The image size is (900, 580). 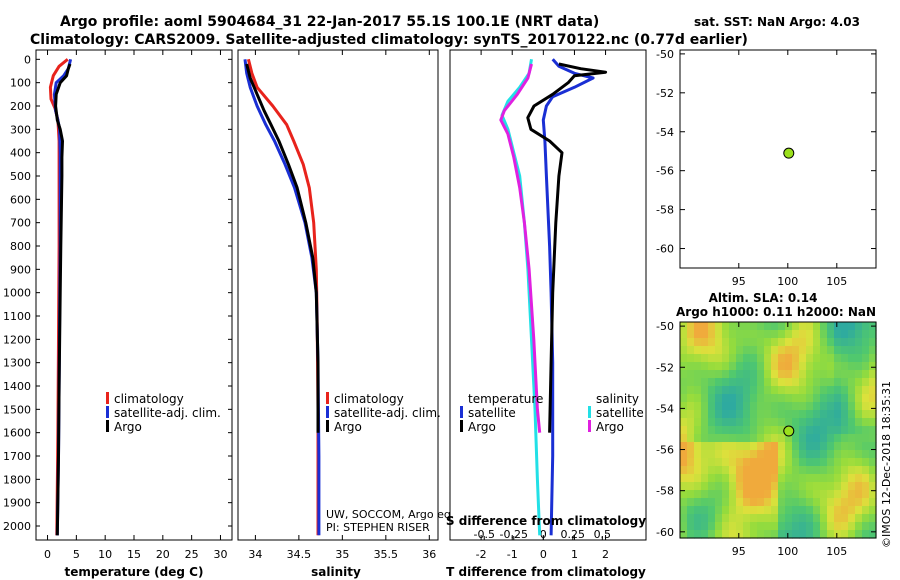 What do you see at coordinates (739, 551) in the screenshot?
I see `map-xtick-label-95: 95` at bounding box center [739, 551].